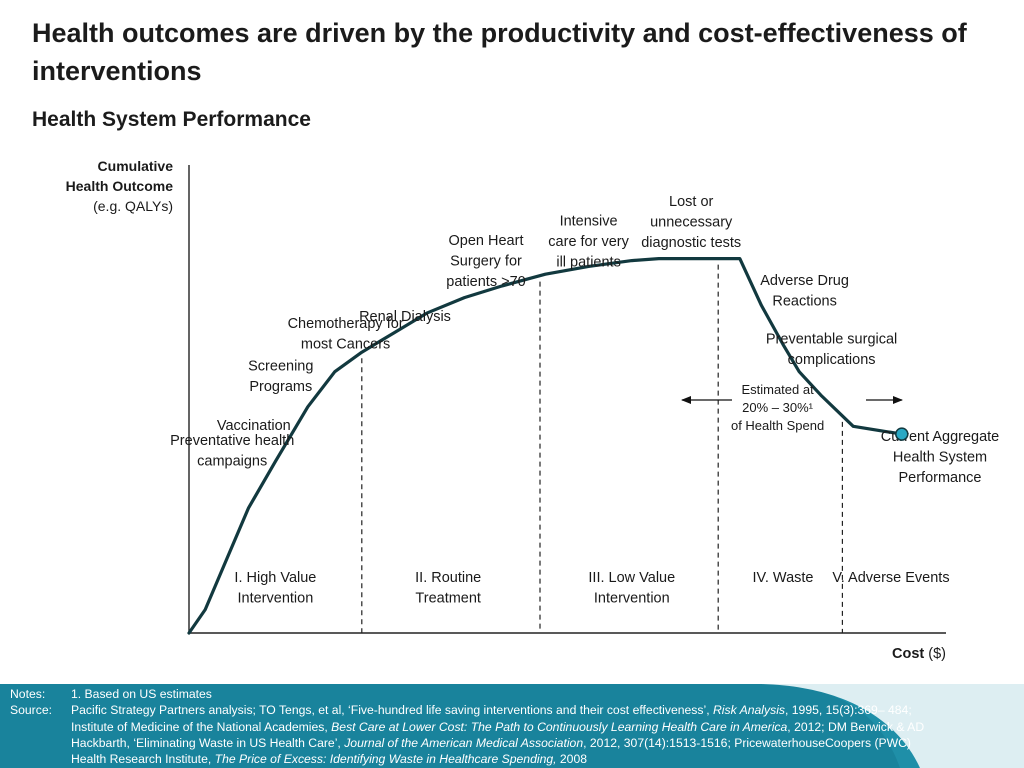 This screenshot has height=768, width=1024. Describe the element at coordinates (902, 434) in the screenshot. I see `current-performance-marker` at that location.